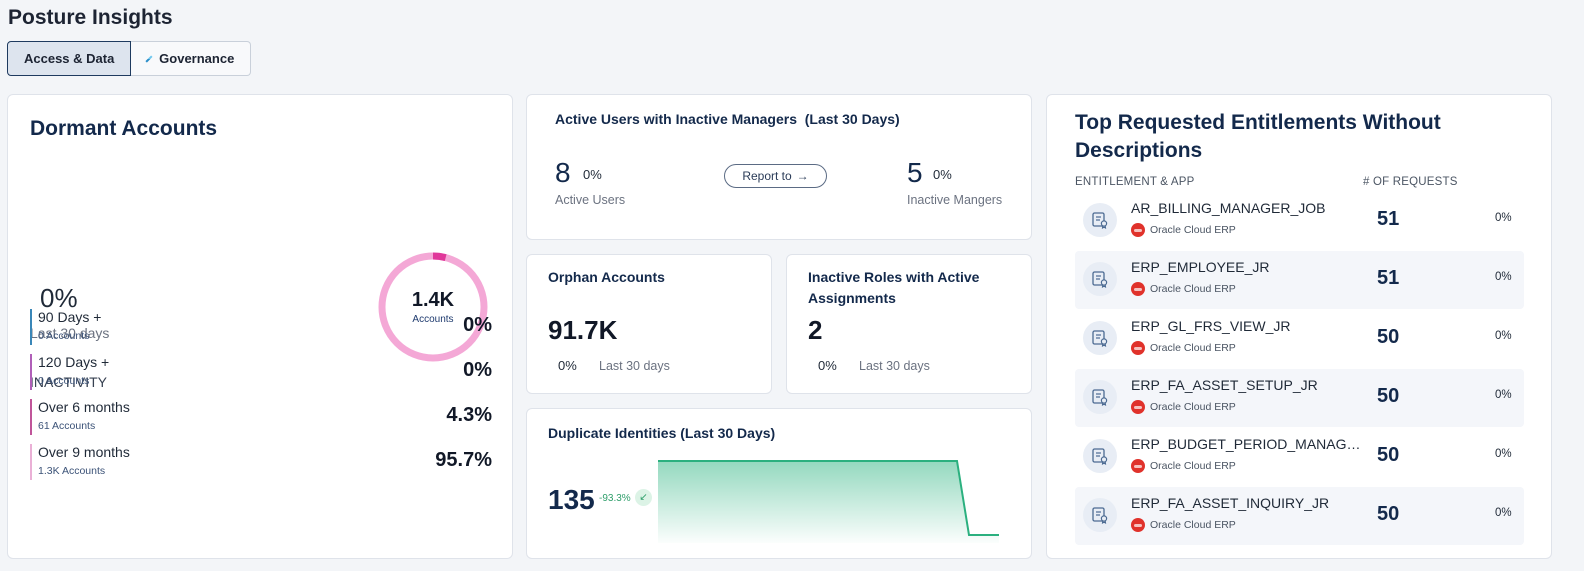 This screenshot has height=571, width=1584. I want to click on trend-area, so click(828, 502).